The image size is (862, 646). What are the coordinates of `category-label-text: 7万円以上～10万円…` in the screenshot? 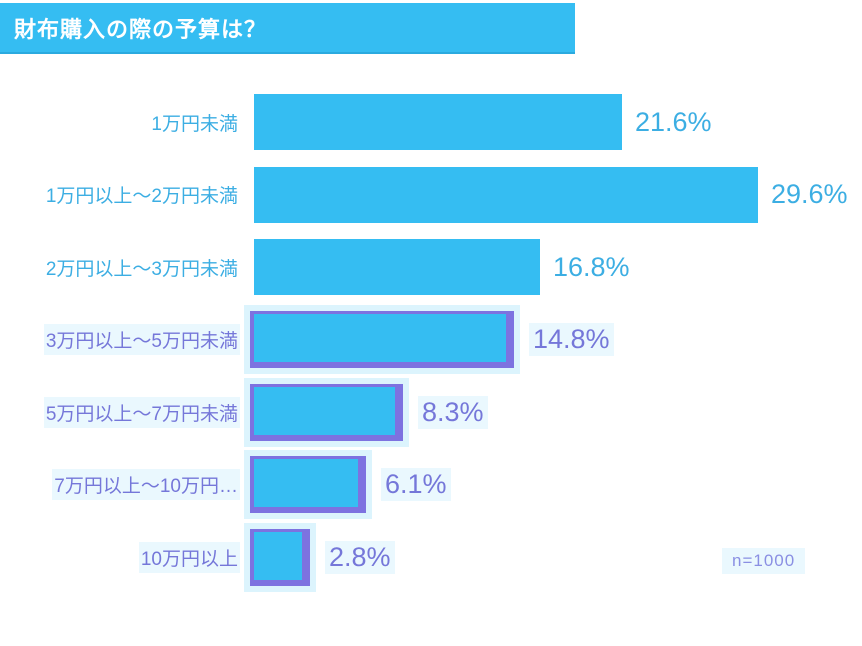 It's located at (146, 485).